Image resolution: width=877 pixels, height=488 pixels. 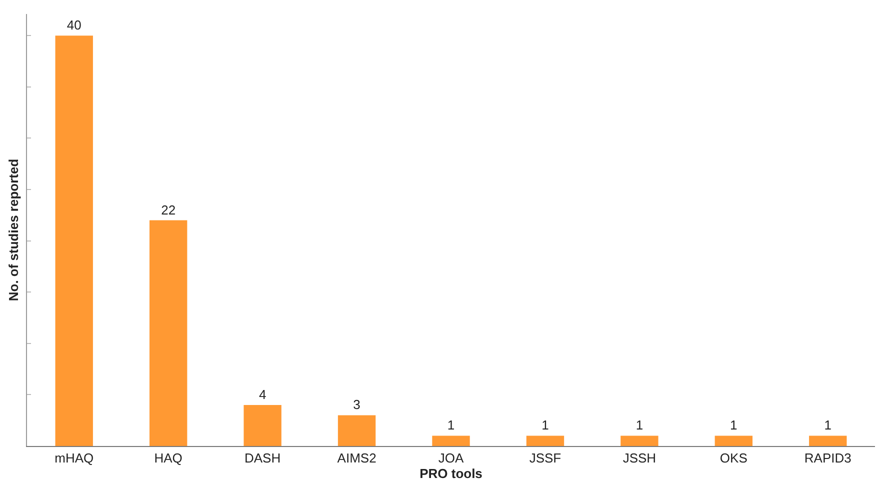 What do you see at coordinates (262, 458) in the screenshot?
I see `x-tick-label: DASH` at bounding box center [262, 458].